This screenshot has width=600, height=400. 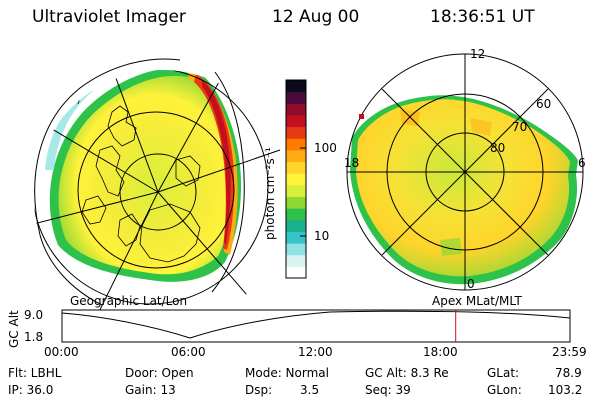 What do you see at coordinates (188, 352) in the screenshot?
I see `altitude-xtick-1: 06:00` at bounding box center [188, 352].